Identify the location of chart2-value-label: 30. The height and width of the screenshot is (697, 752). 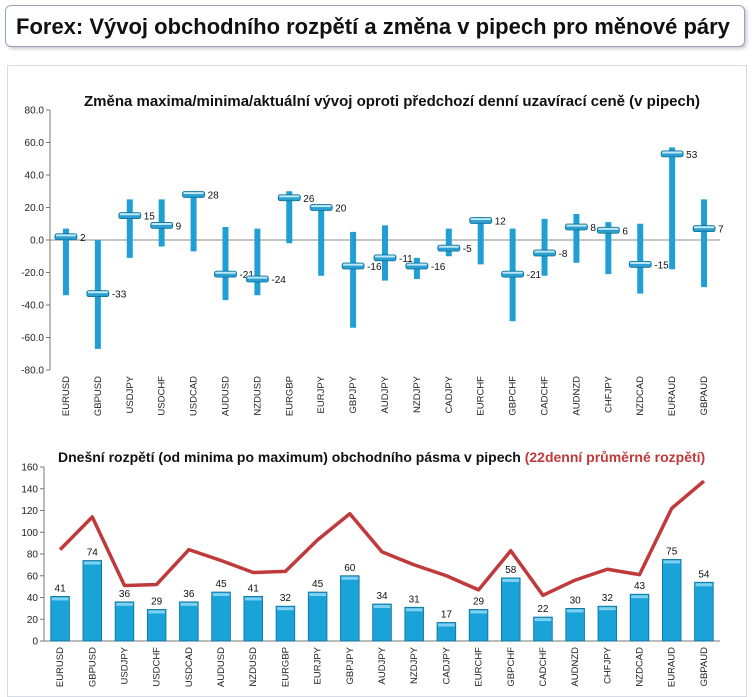
(576, 600).